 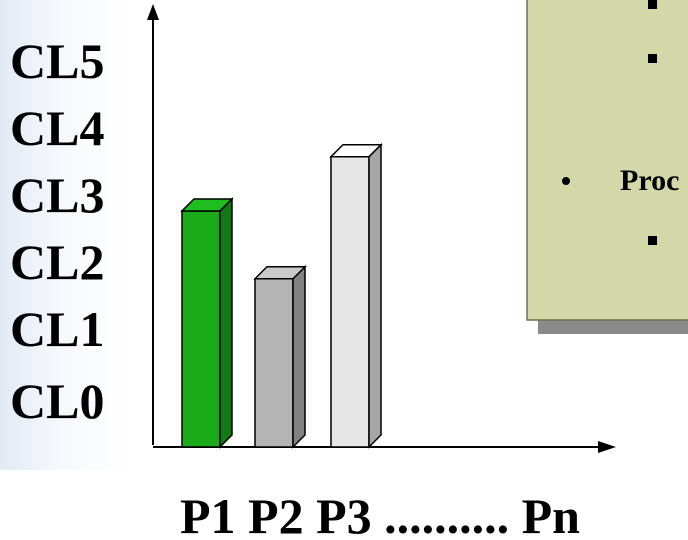 What do you see at coordinates (649, 180) in the screenshot?
I see `notes-bullet-text: Proc` at bounding box center [649, 180].